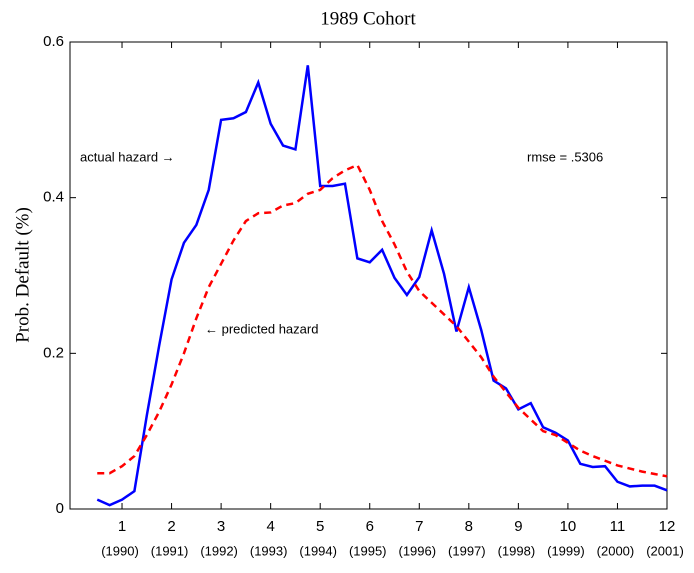 The image size is (694, 573). Describe the element at coordinates (270, 526) in the screenshot. I see `x-tick-label: 4` at that location.